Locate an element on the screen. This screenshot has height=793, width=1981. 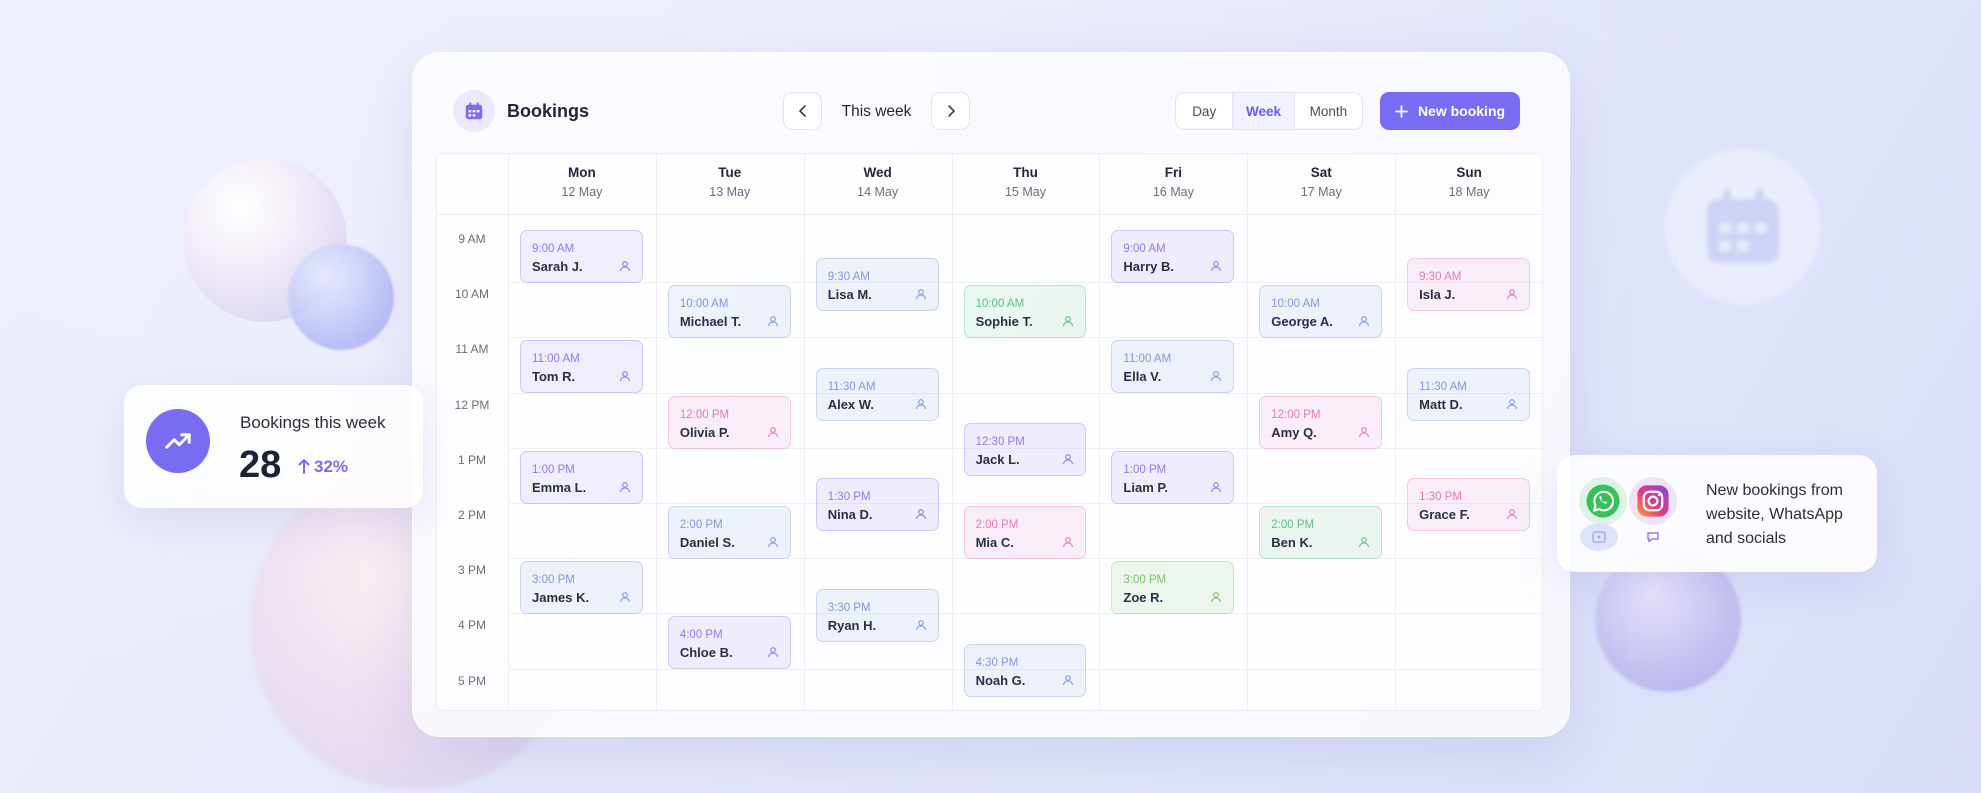
hour-label: 11 AM is located at coordinates (472, 349).